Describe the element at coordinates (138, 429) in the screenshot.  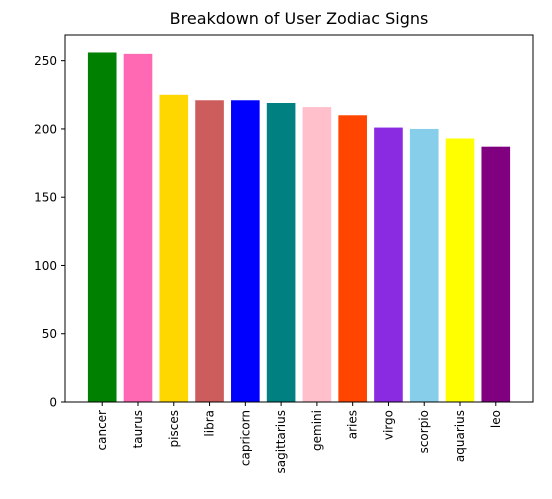
I see `x-tick-label-taurus: taurus` at that location.